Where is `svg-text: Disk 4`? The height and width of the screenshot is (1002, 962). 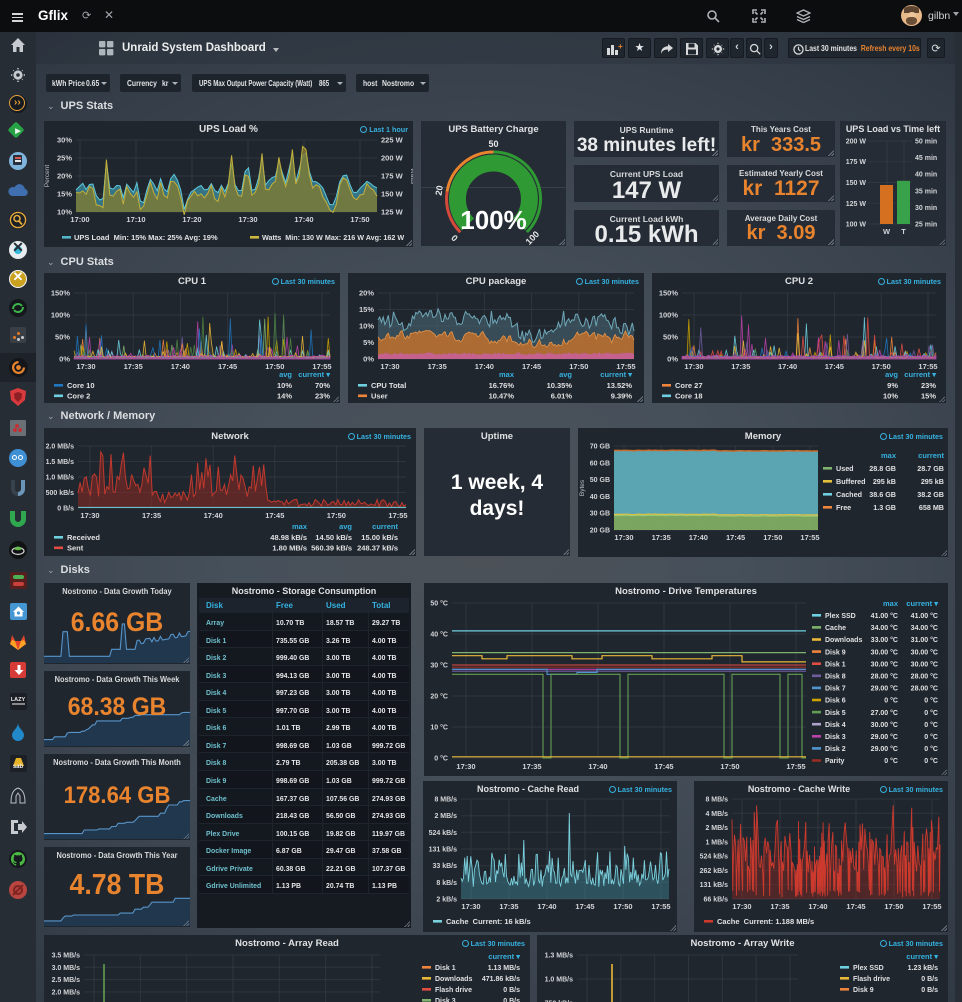
svg-text: Disk 4 is located at coordinates (835, 725).